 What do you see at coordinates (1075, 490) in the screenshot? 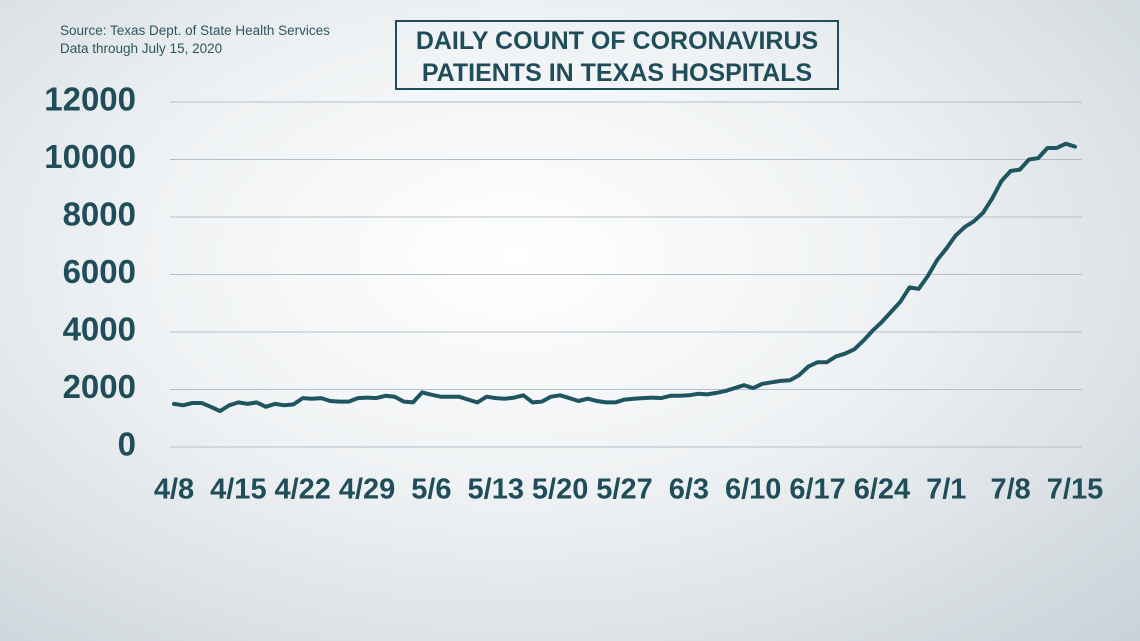
I see `x-tick-label: 7/15` at bounding box center [1075, 490].